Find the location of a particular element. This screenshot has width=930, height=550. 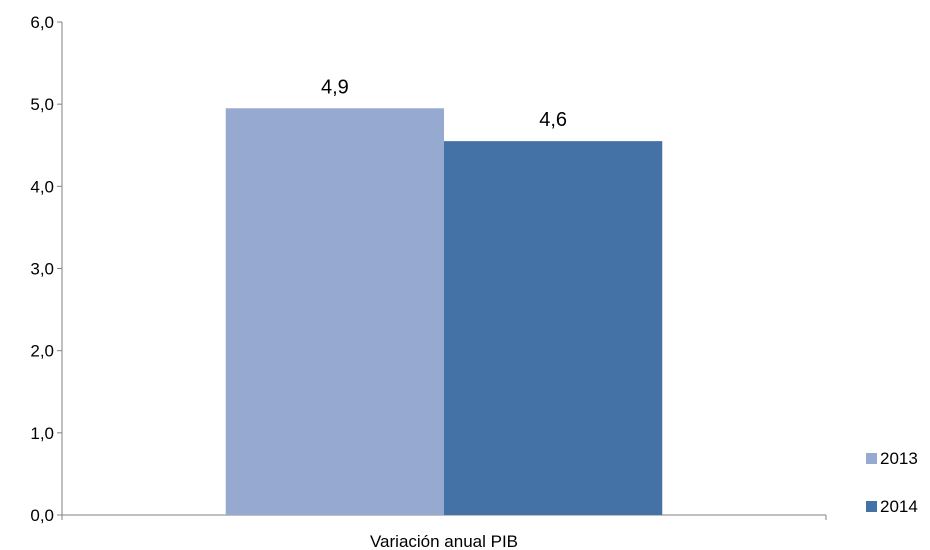

data-label-2013: 4,9 is located at coordinates (335, 87).